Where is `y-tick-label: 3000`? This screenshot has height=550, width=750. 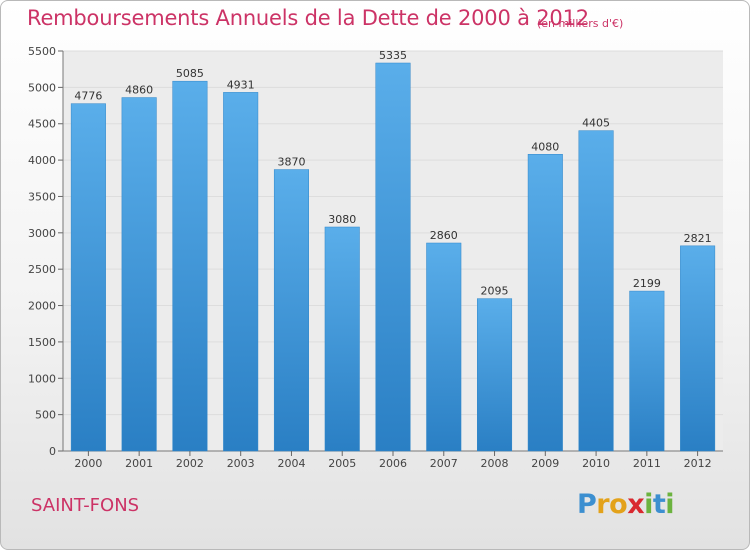 y-tick-label: 3000 is located at coordinates (42, 233).